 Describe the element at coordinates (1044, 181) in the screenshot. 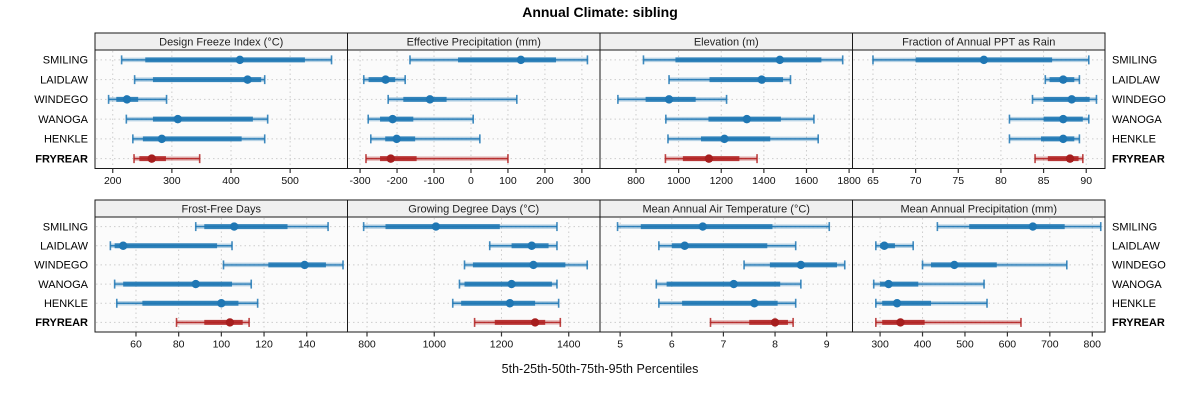

I see `tick-label: 85` at that location.